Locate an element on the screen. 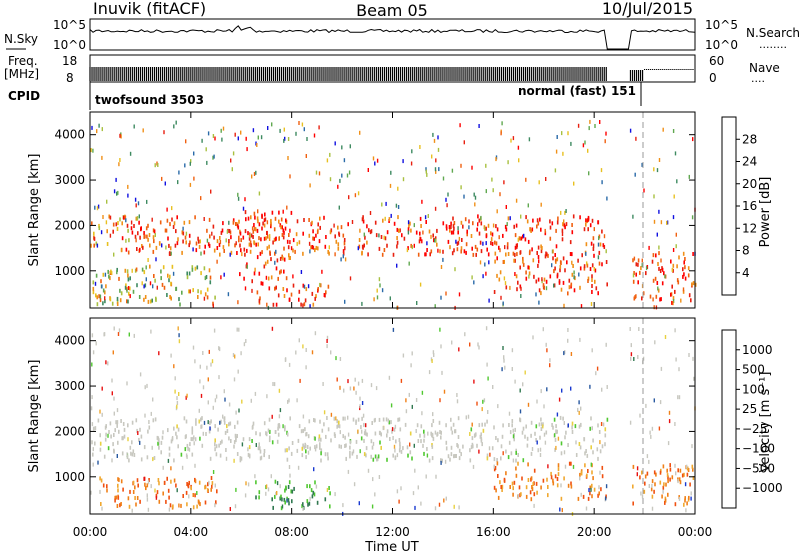  nsearch-tick-bottom: 10^0 is located at coordinates (721, 45).